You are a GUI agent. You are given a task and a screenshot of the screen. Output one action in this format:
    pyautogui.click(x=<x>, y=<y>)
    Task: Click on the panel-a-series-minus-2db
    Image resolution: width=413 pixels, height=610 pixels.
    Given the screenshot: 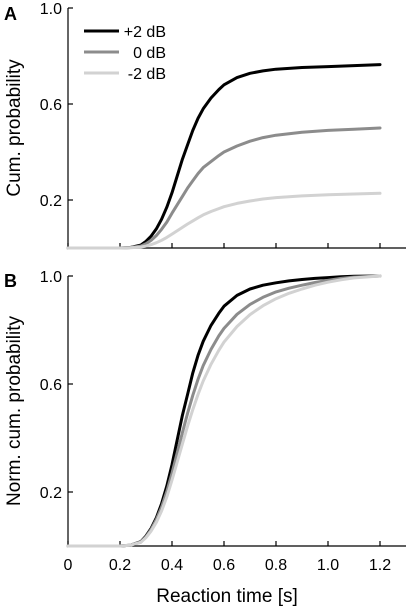 What is the action you would take?
    pyautogui.click(x=224, y=220)
    